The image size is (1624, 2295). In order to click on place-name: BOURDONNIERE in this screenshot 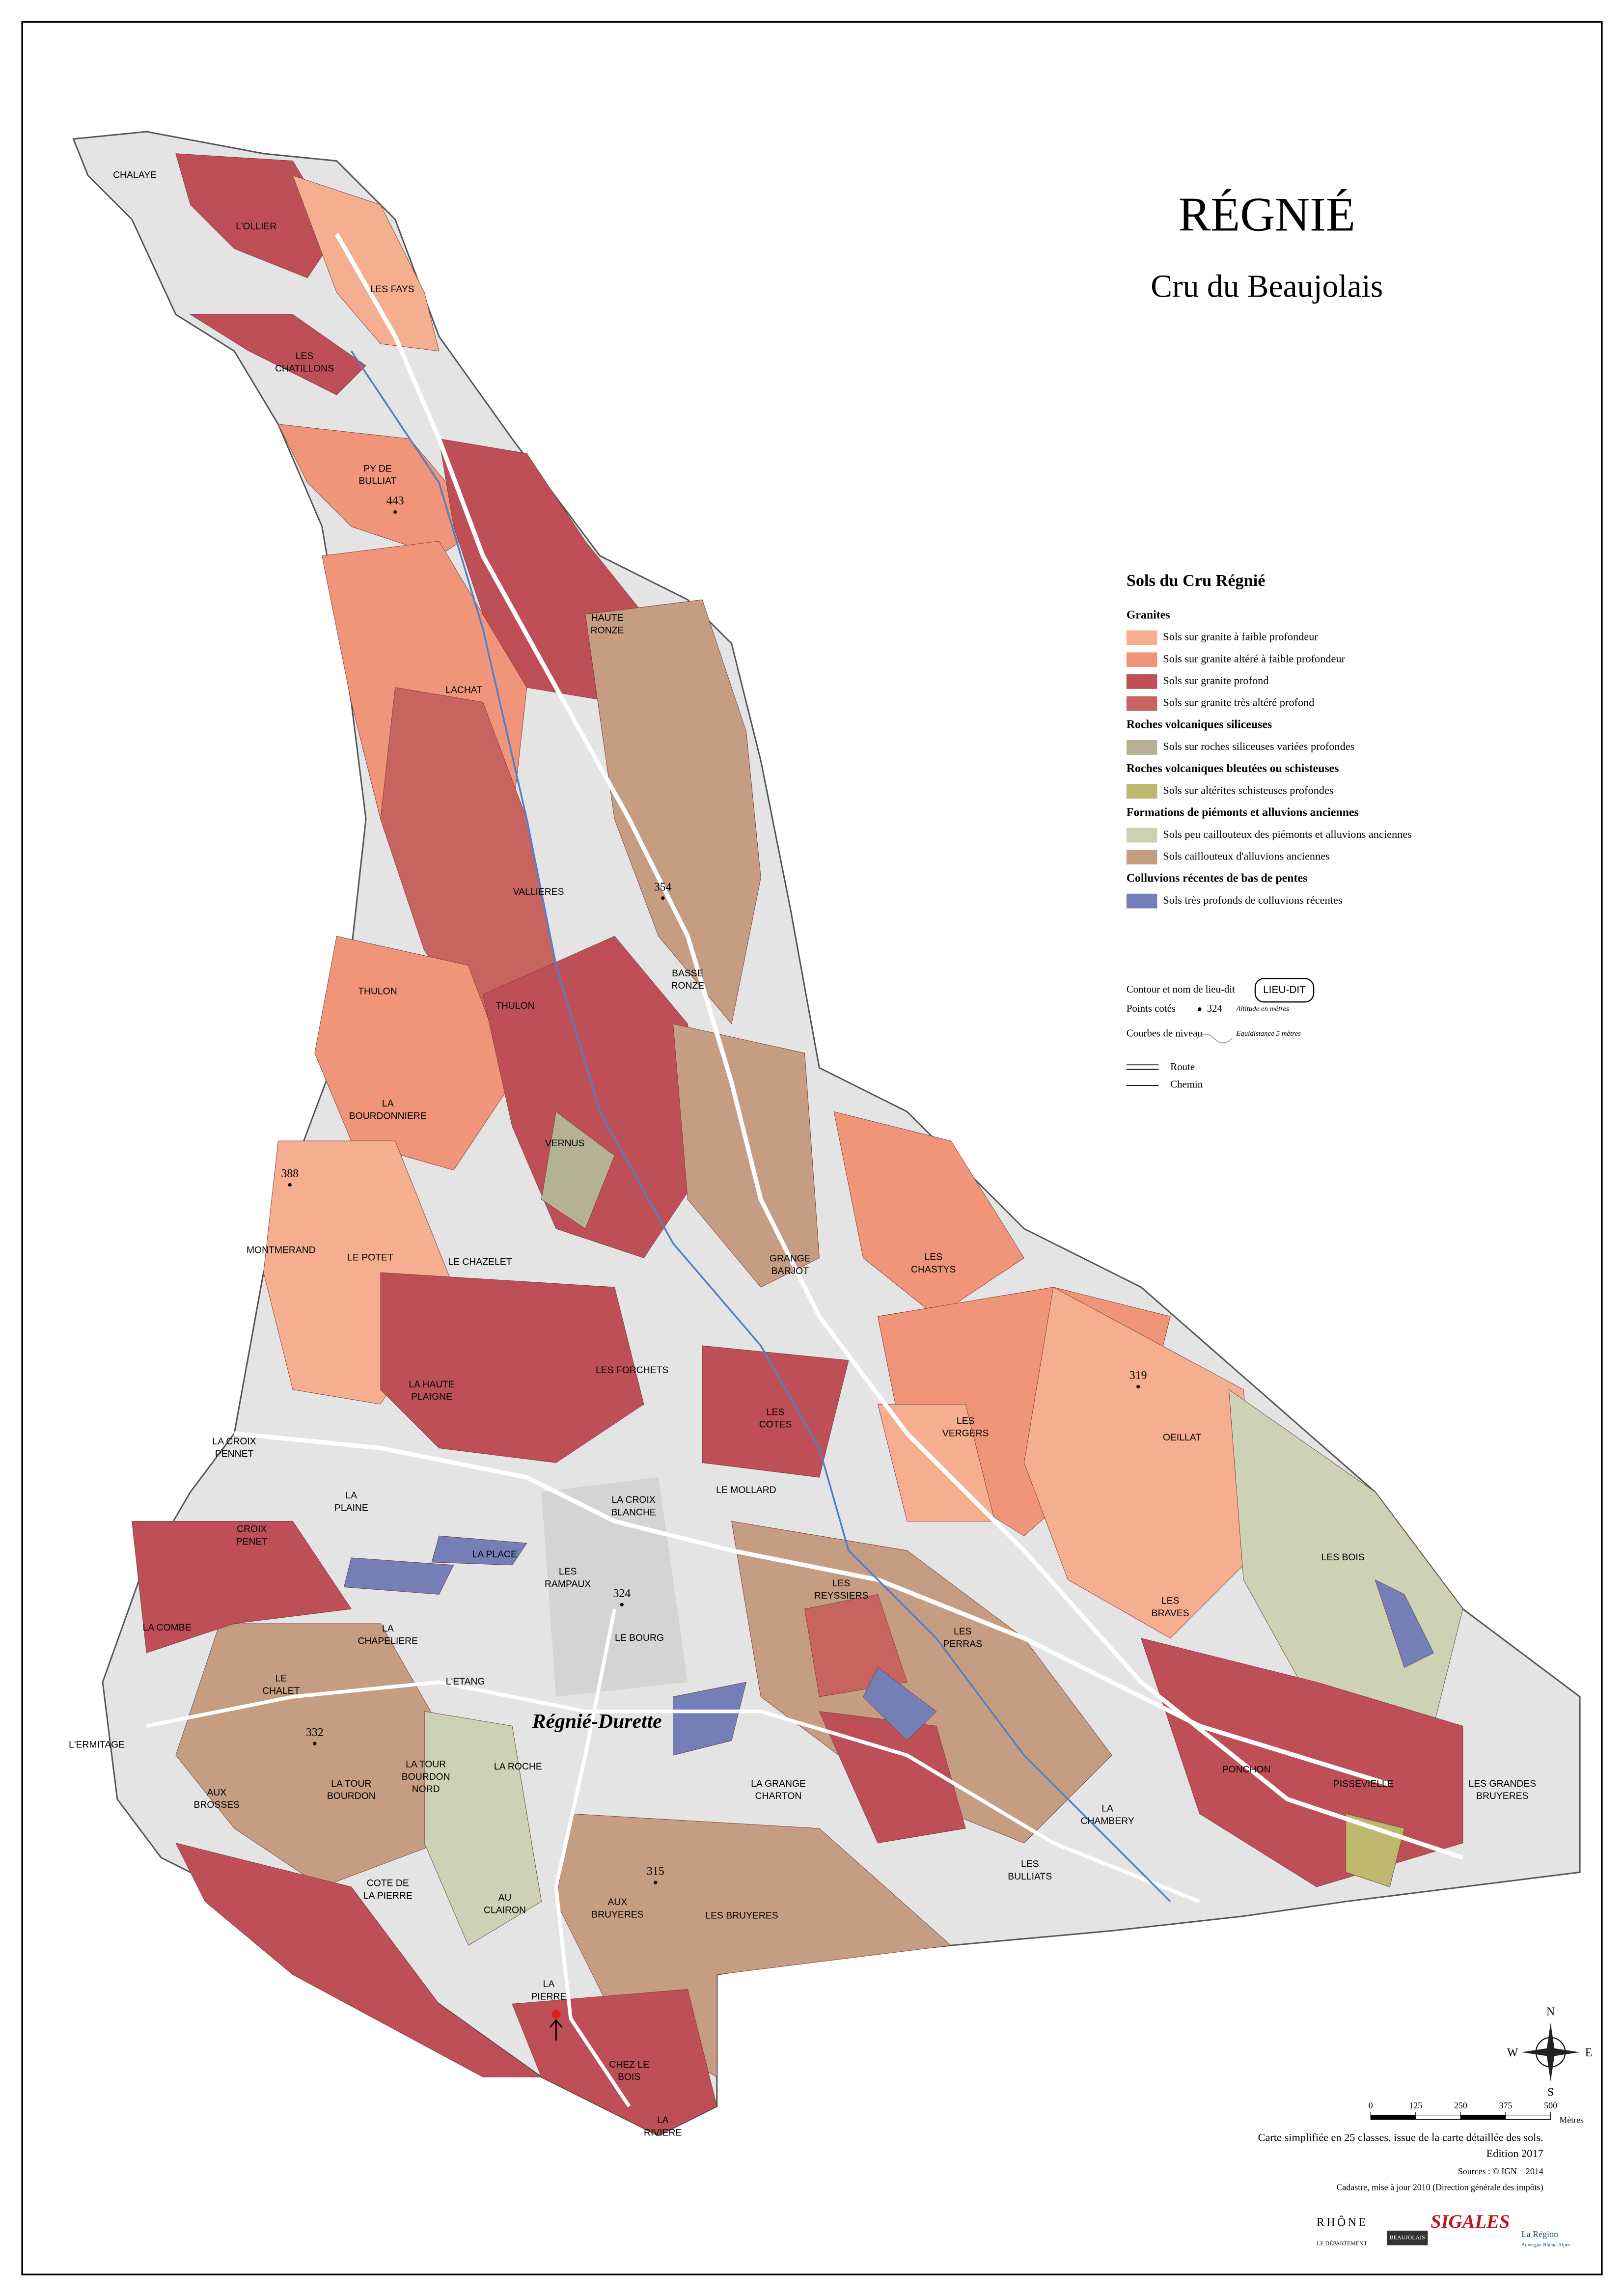, I will do `click(388, 1115)`.